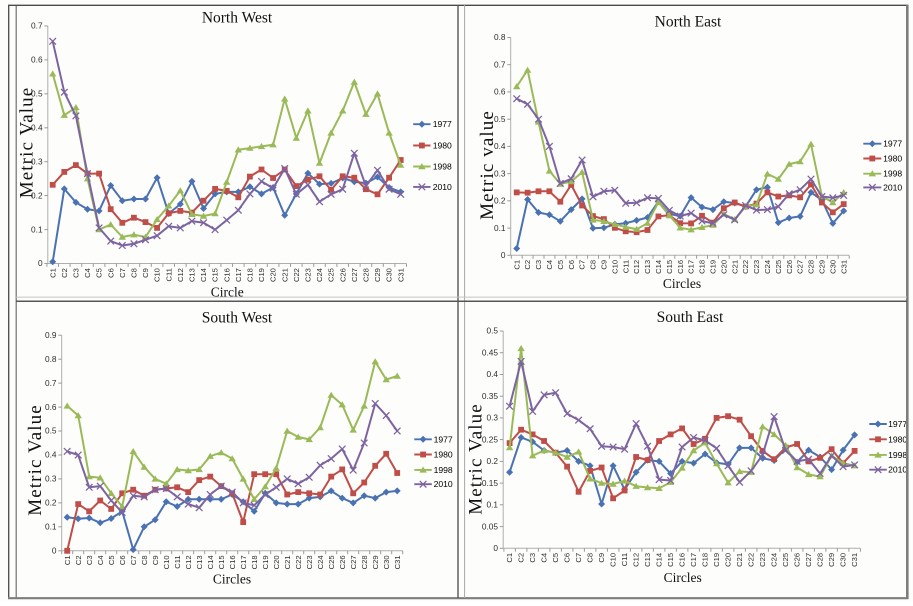 Image resolution: width=913 pixels, height=606 pixels. What do you see at coordinates (490, 396) in the screenshot?
I see `svg-text: 0.35` at bounding box center [490, 396].